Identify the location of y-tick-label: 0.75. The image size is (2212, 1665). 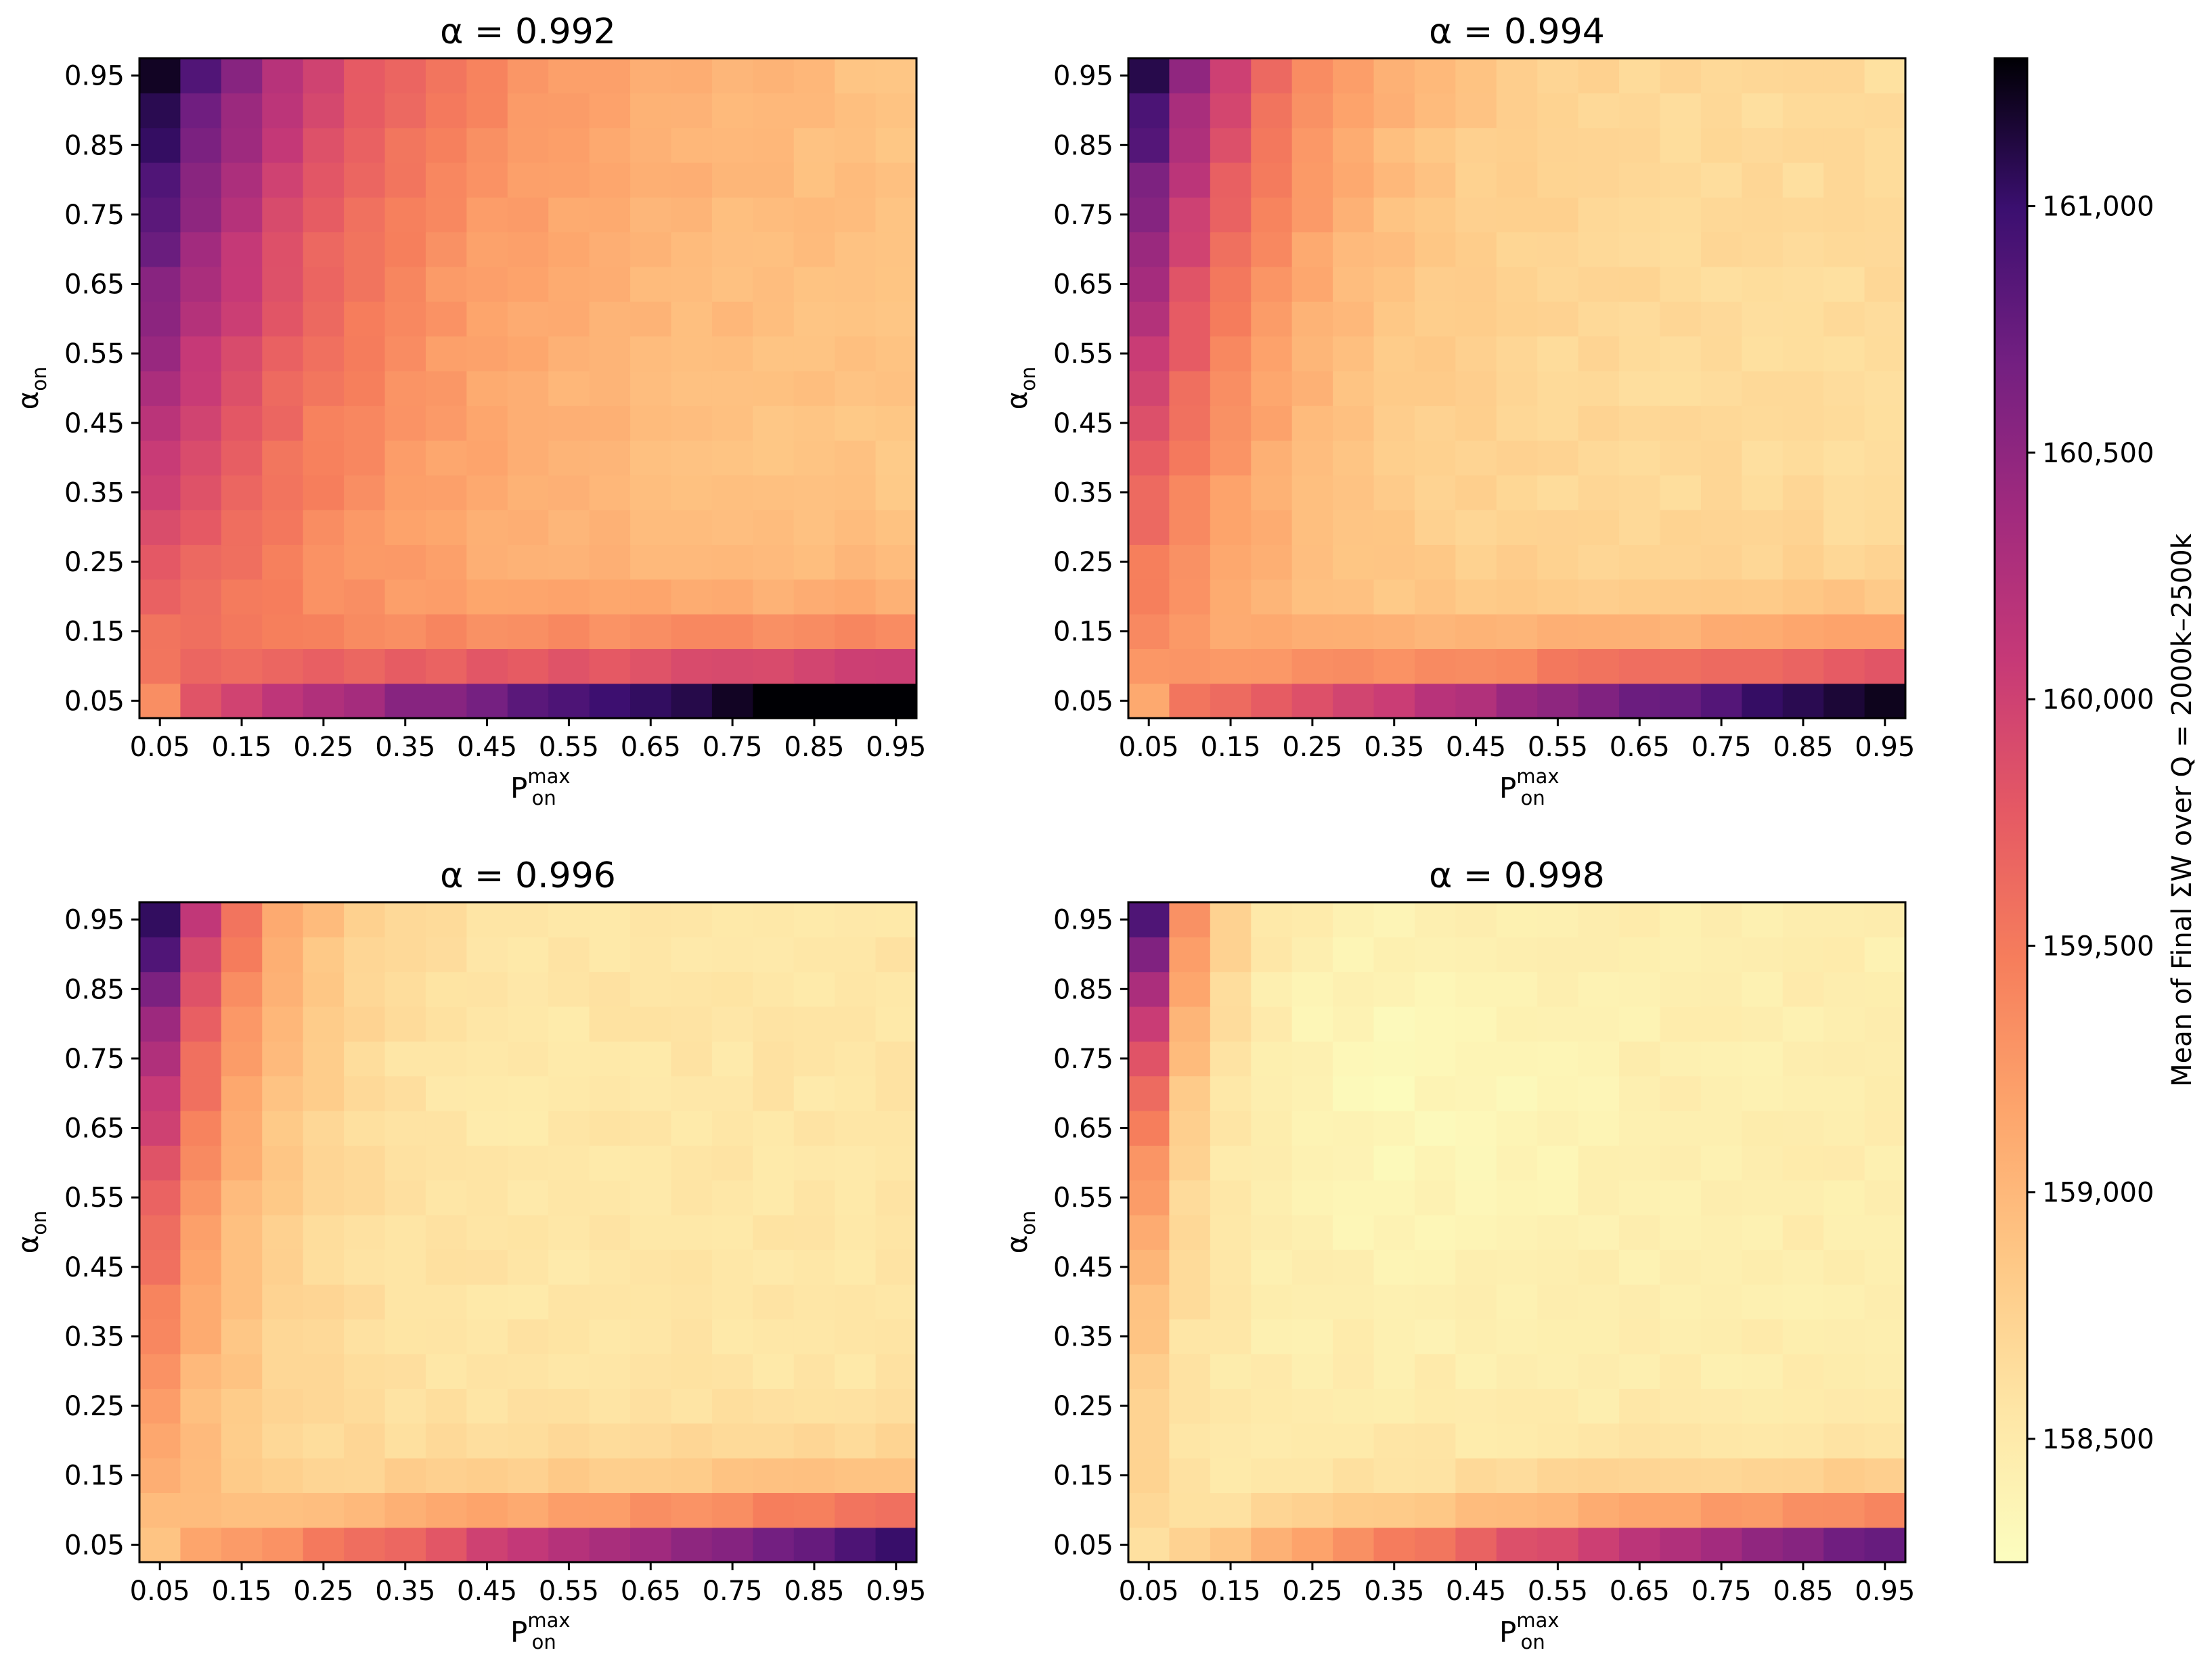
(94, 216).